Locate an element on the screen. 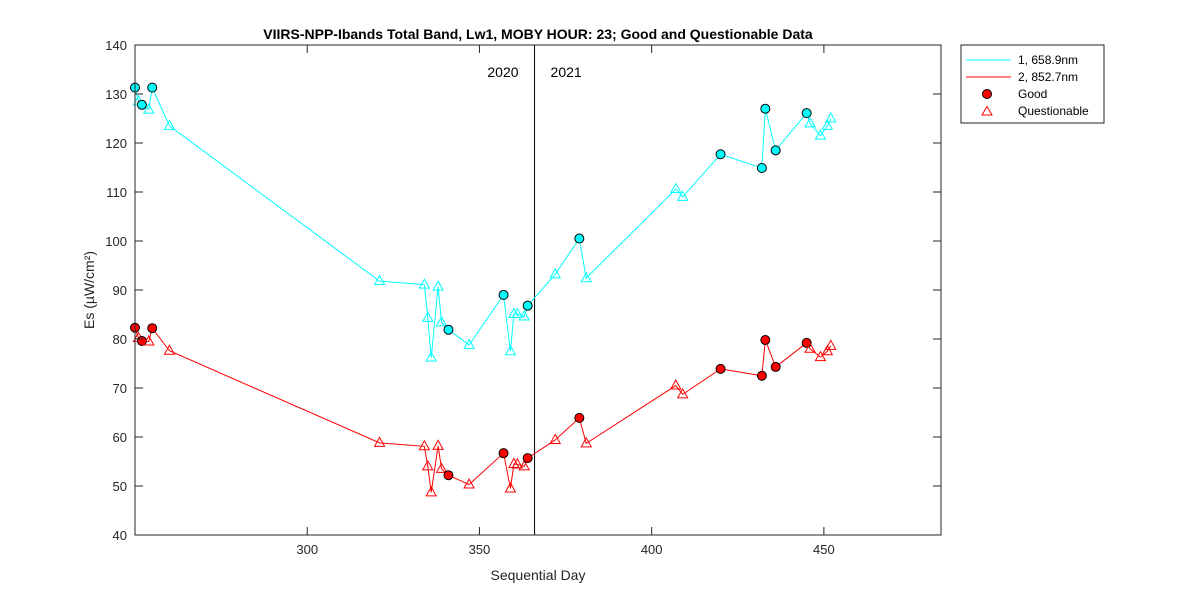  legend-label-series-2: 2, 852.7nm is located at coordinates (1048, 77).